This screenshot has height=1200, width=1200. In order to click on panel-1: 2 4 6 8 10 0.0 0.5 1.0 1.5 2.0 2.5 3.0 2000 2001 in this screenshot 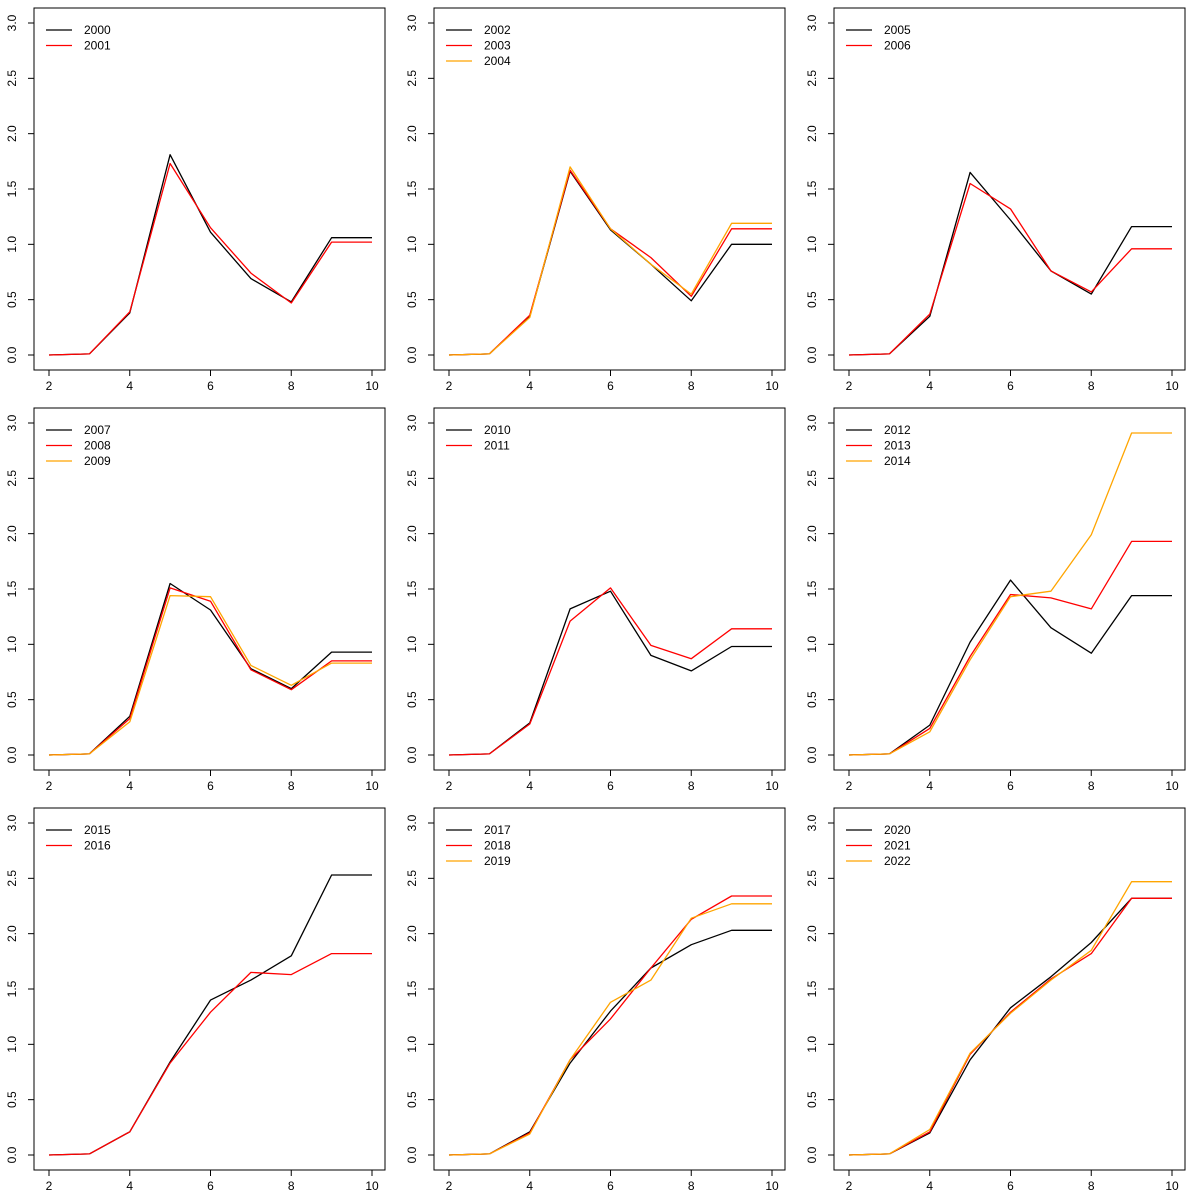, I will do `click(195, 200)`.